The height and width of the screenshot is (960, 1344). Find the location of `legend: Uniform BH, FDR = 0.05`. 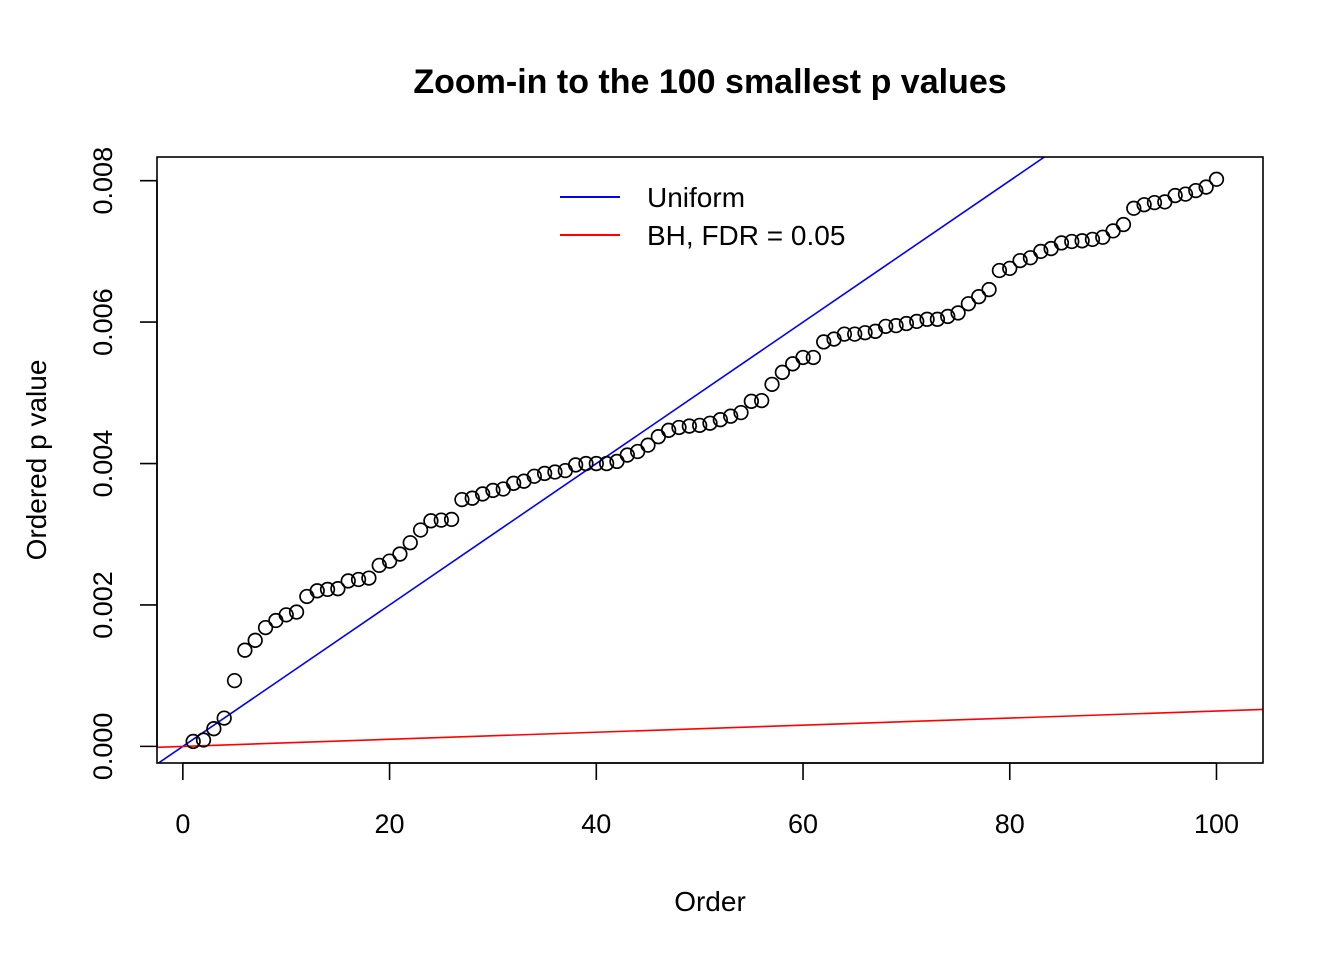

legend: Uniform BH, FDR = 0.05 is located at coordinates (702, 216).